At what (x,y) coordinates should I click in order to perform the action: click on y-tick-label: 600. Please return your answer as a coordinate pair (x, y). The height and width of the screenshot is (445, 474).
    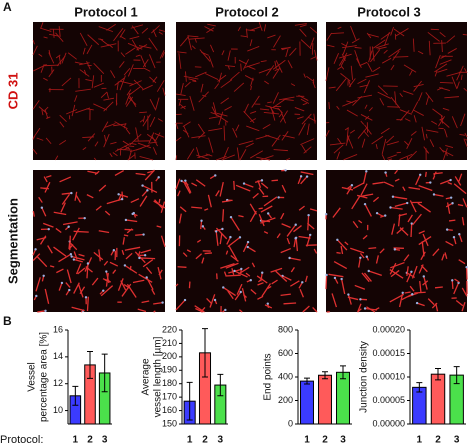
    Looking at the image, I should click on (285, 353).